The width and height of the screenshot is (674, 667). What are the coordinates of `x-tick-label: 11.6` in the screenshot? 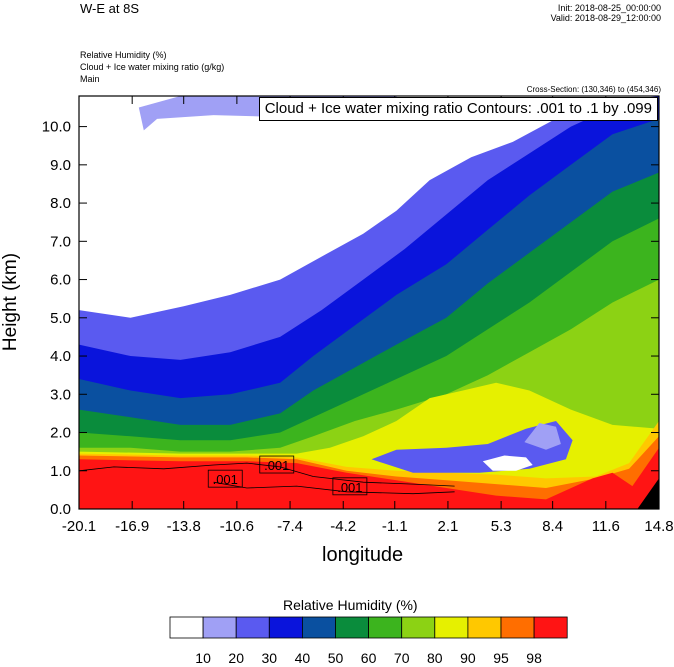 It's located at (606, 526).